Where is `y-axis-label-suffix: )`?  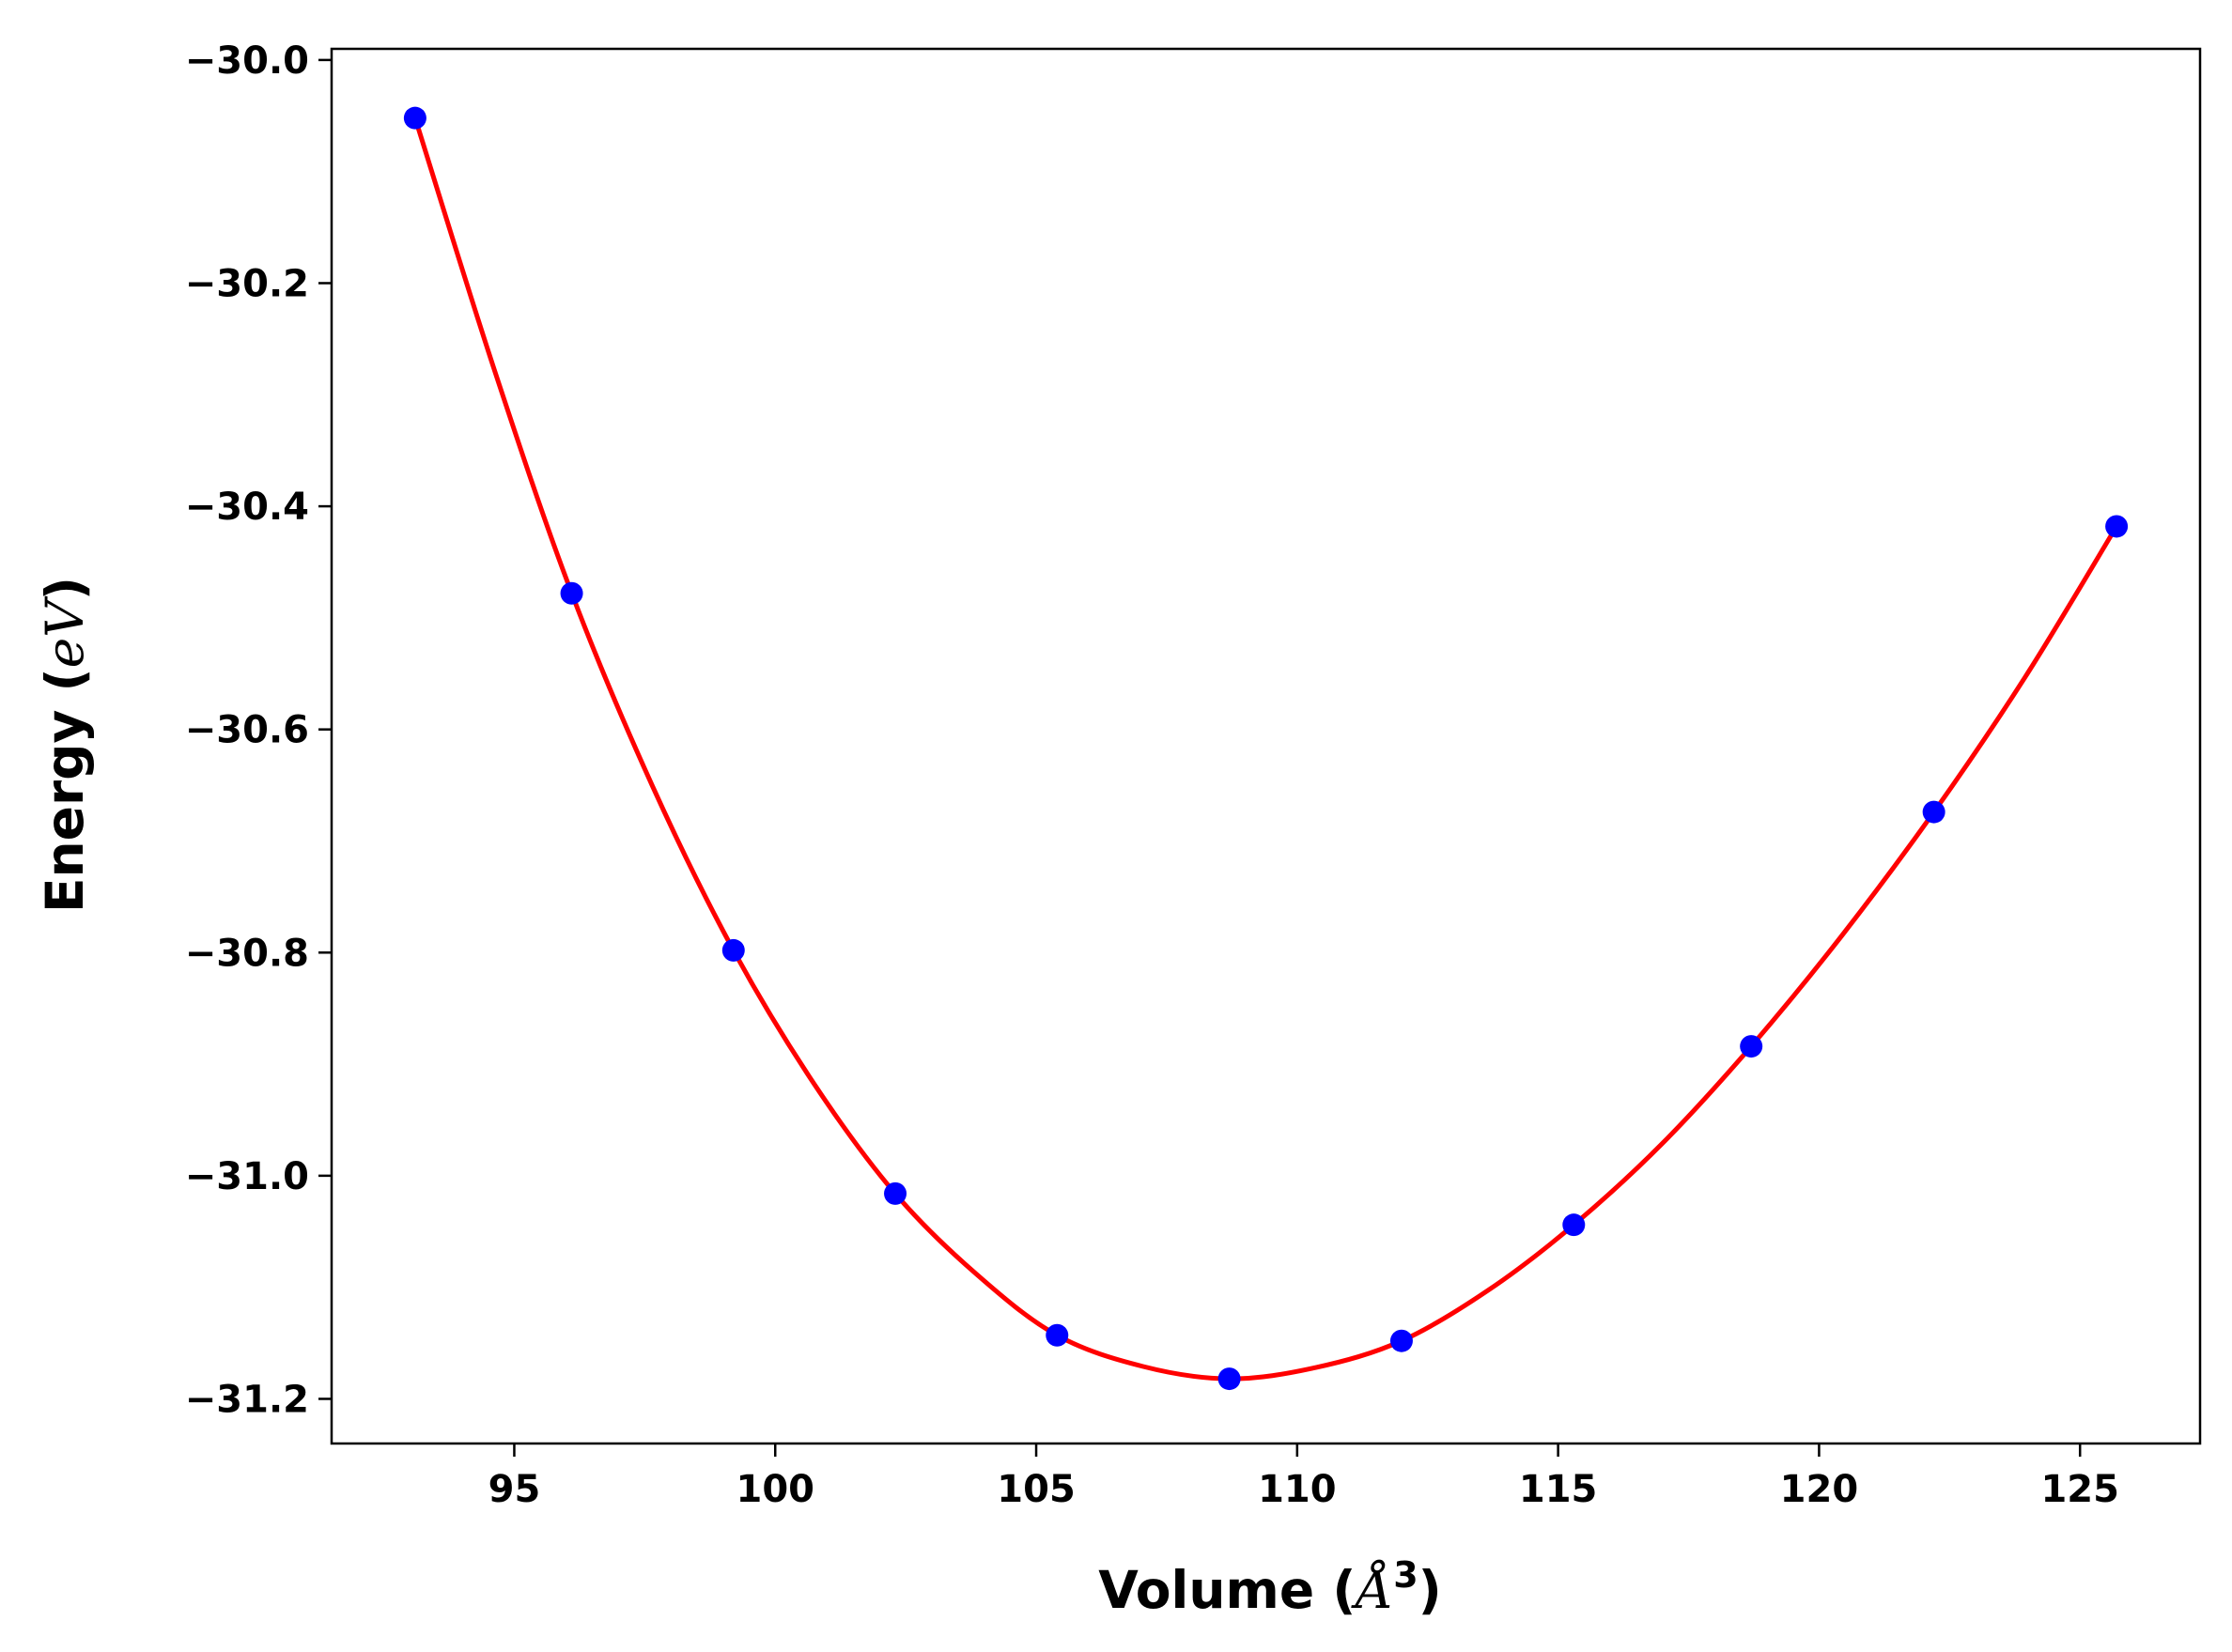
y-axis-label-suffix: ) is located at coordinates (65, 588).